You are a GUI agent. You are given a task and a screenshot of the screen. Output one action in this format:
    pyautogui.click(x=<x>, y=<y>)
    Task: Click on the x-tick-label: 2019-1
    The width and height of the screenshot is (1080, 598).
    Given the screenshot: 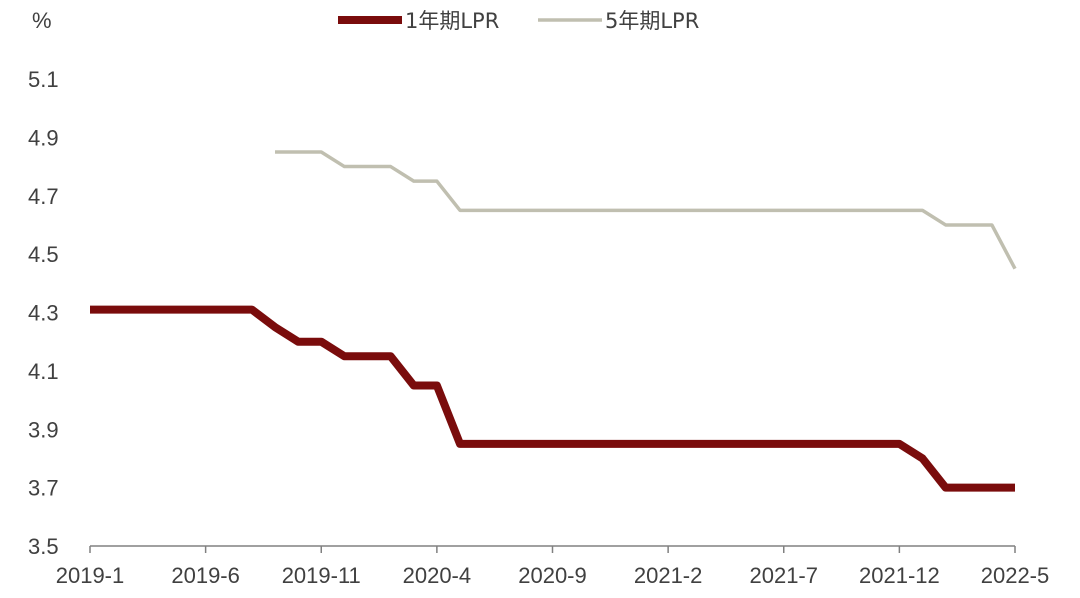 What is the action you would take?
    pyautogui.click(x=90, y=575)
    